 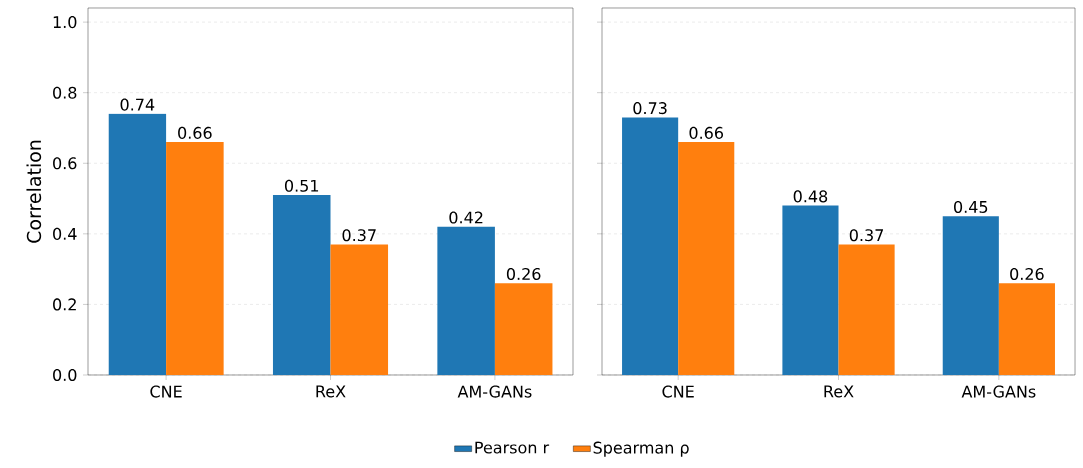 I want to click on y-axis-title: Correlation, so click(x=34, y=191).